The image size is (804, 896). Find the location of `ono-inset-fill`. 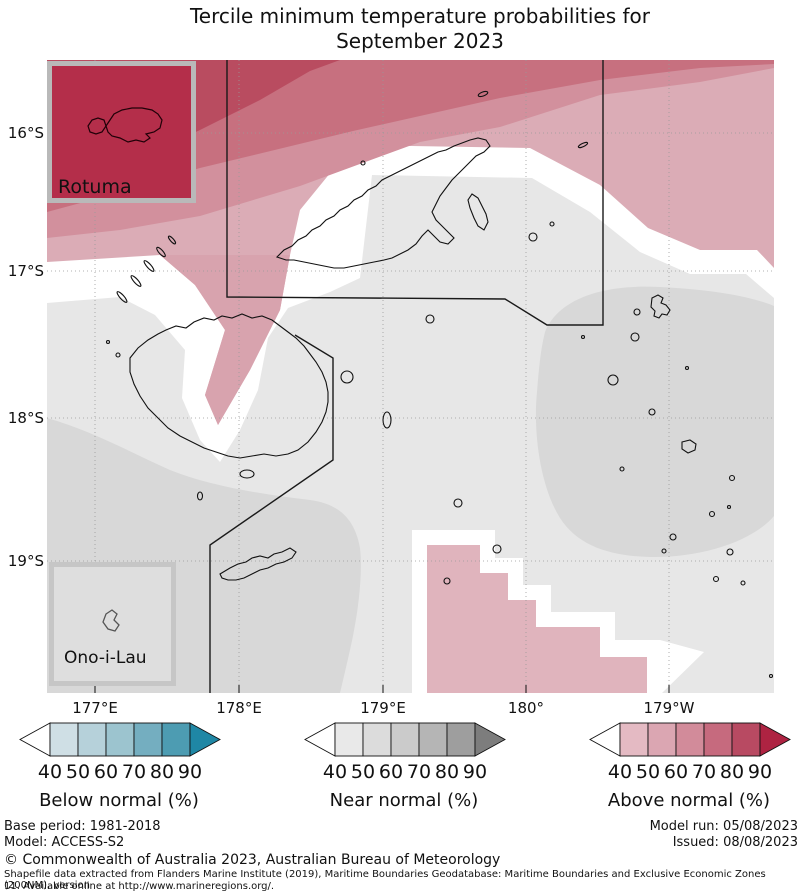

ono-inset-fill is located at coordinates (112, 624).